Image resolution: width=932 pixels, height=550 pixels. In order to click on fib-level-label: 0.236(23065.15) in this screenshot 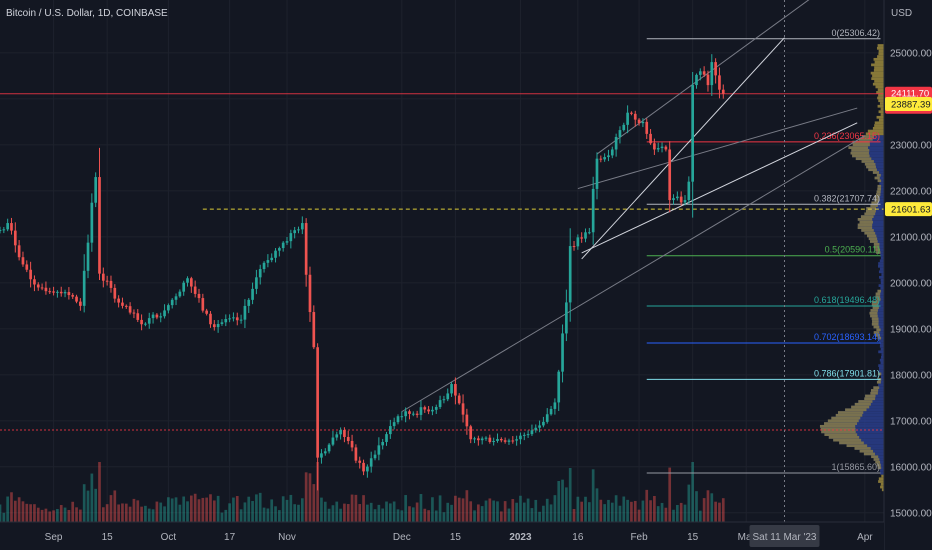, I will do `click(847, 136)`.